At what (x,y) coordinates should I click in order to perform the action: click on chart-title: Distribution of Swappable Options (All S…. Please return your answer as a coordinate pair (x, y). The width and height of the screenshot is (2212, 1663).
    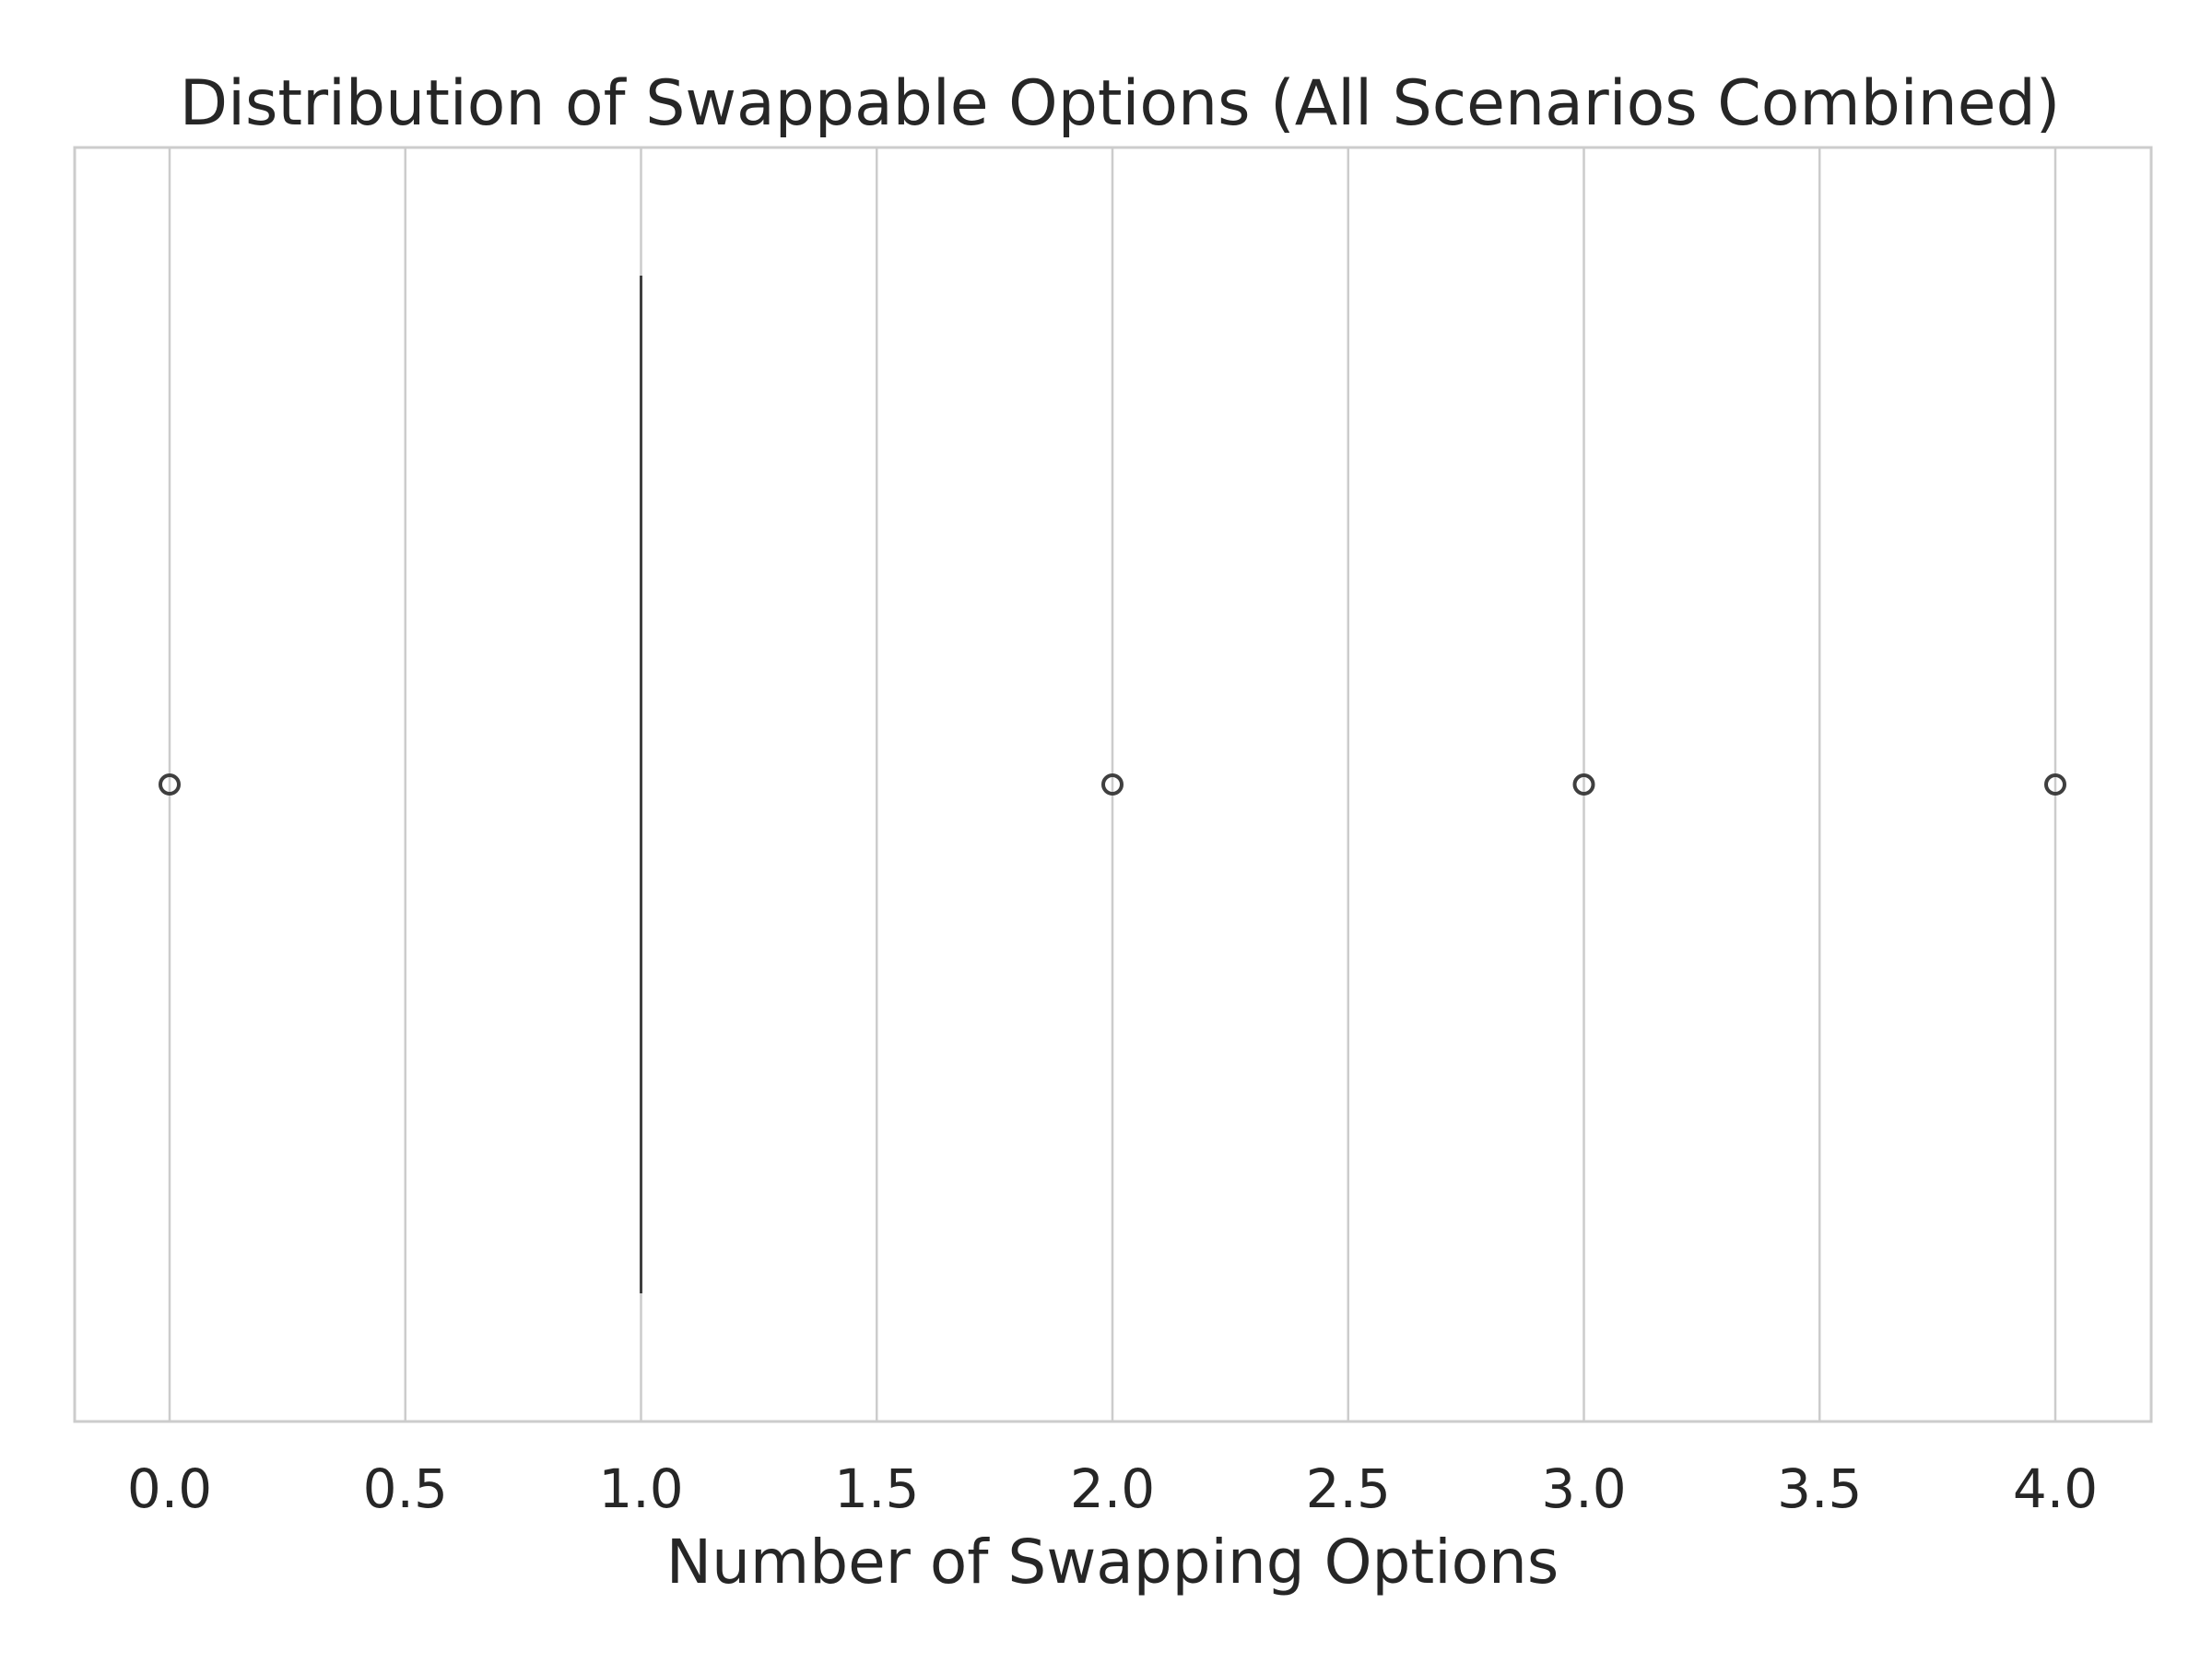
    Looking at the image, I should click on (1120, 103).